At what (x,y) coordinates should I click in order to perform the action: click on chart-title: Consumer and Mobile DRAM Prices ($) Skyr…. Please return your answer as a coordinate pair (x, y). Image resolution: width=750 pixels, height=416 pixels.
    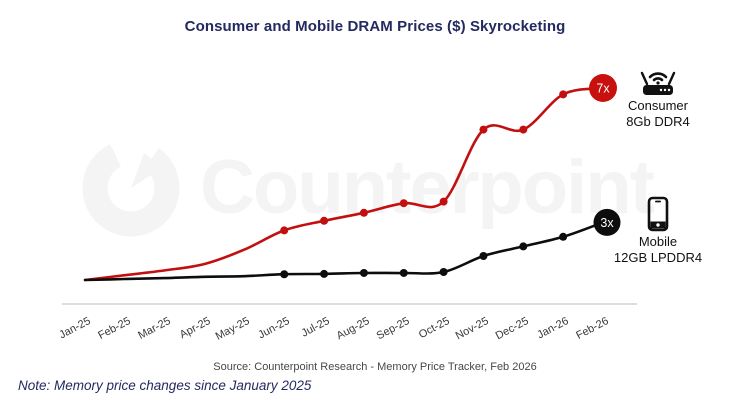
    Looking at the image, I should click on (375, 26).